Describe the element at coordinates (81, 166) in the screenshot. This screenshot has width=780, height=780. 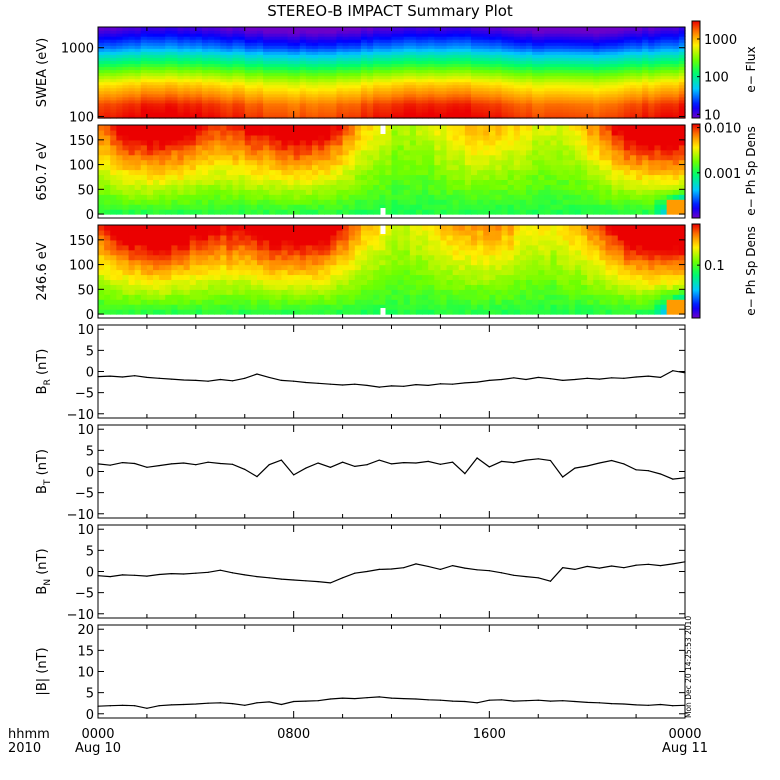
I see `y-tick-label: 100` at that location.